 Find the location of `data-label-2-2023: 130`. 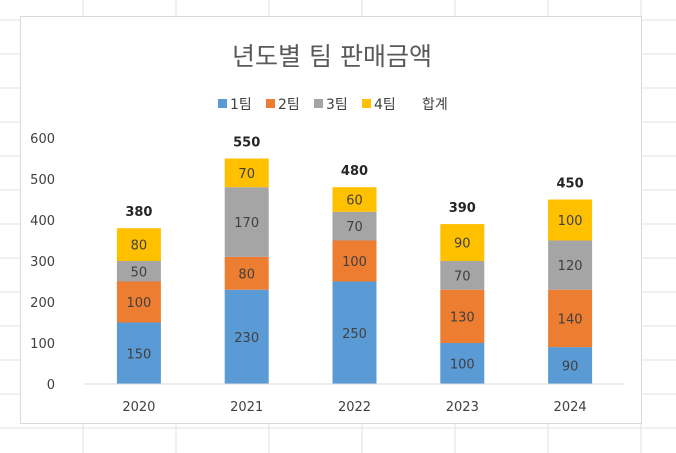

data-label-2-2023: 130 is located at coordinates (462, 317).